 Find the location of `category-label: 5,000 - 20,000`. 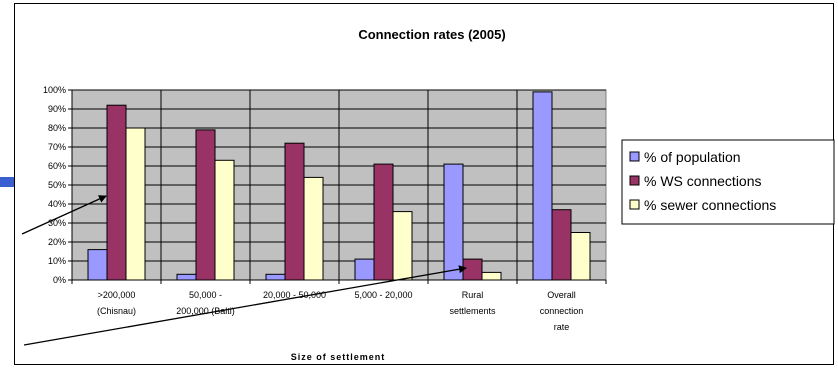

category-label: 5,000 - 20,000 is located at coordinates (383, 295).